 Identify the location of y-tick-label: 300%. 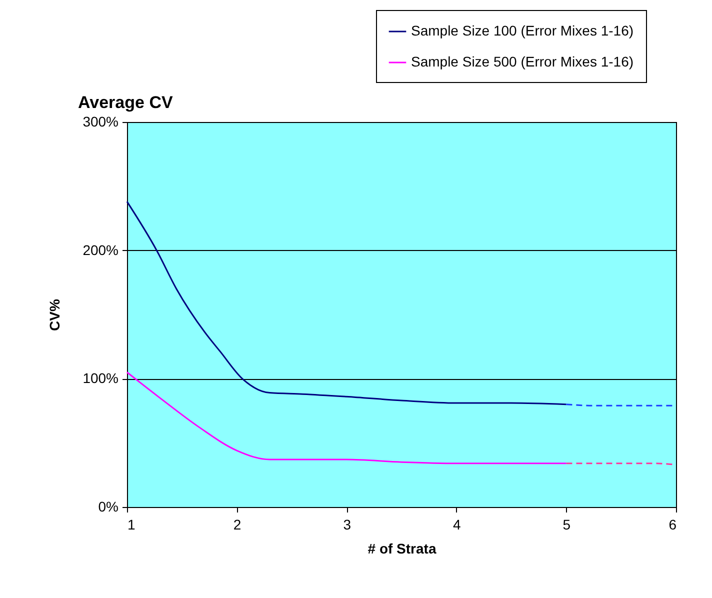
(100, 122).